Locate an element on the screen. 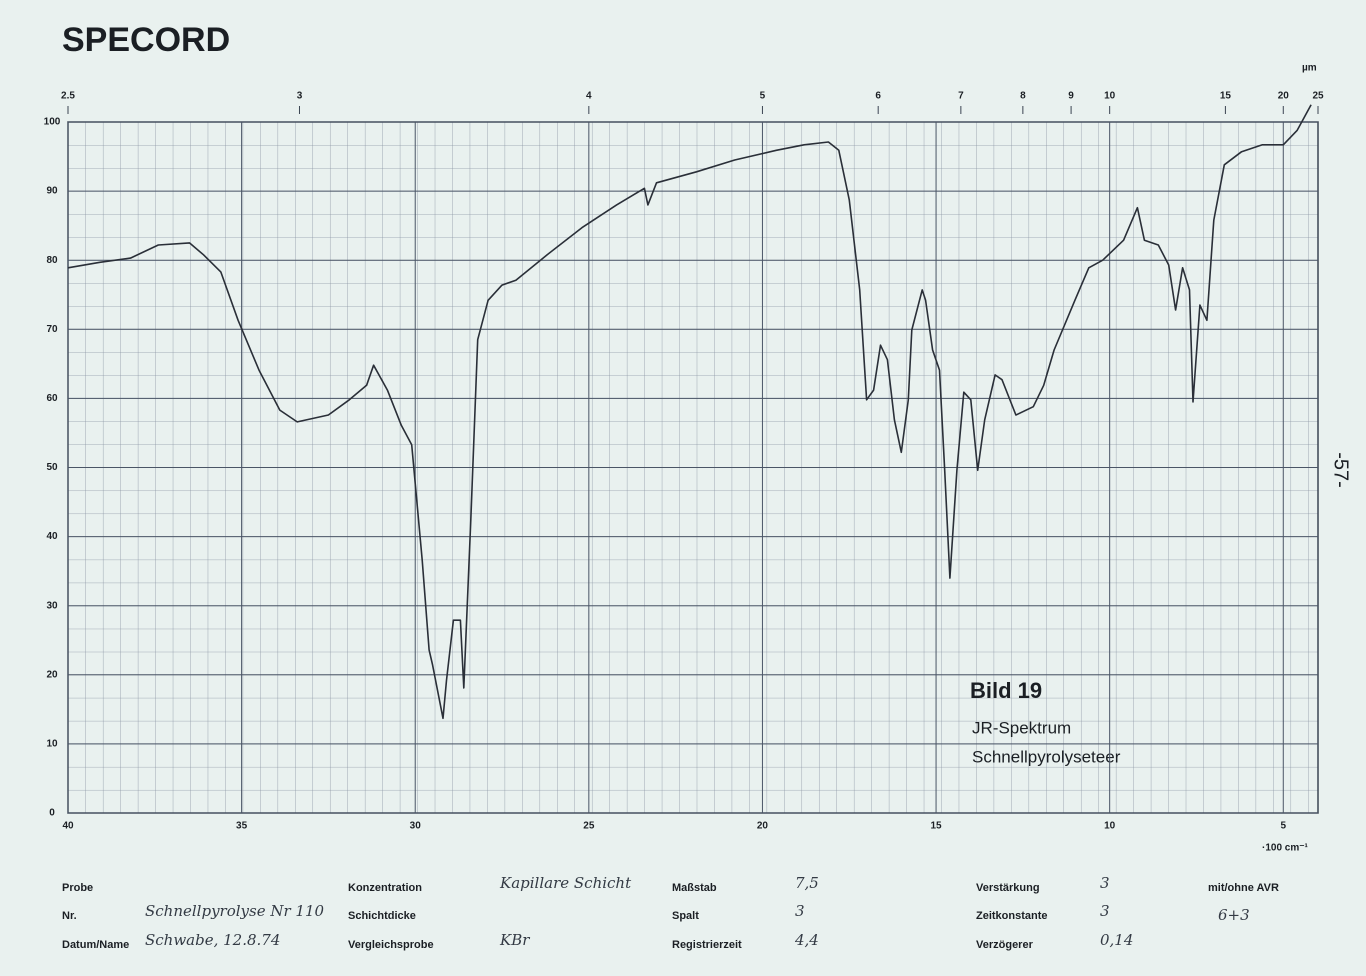  y-tick-label: 100 is located at coordinates (52, 122).